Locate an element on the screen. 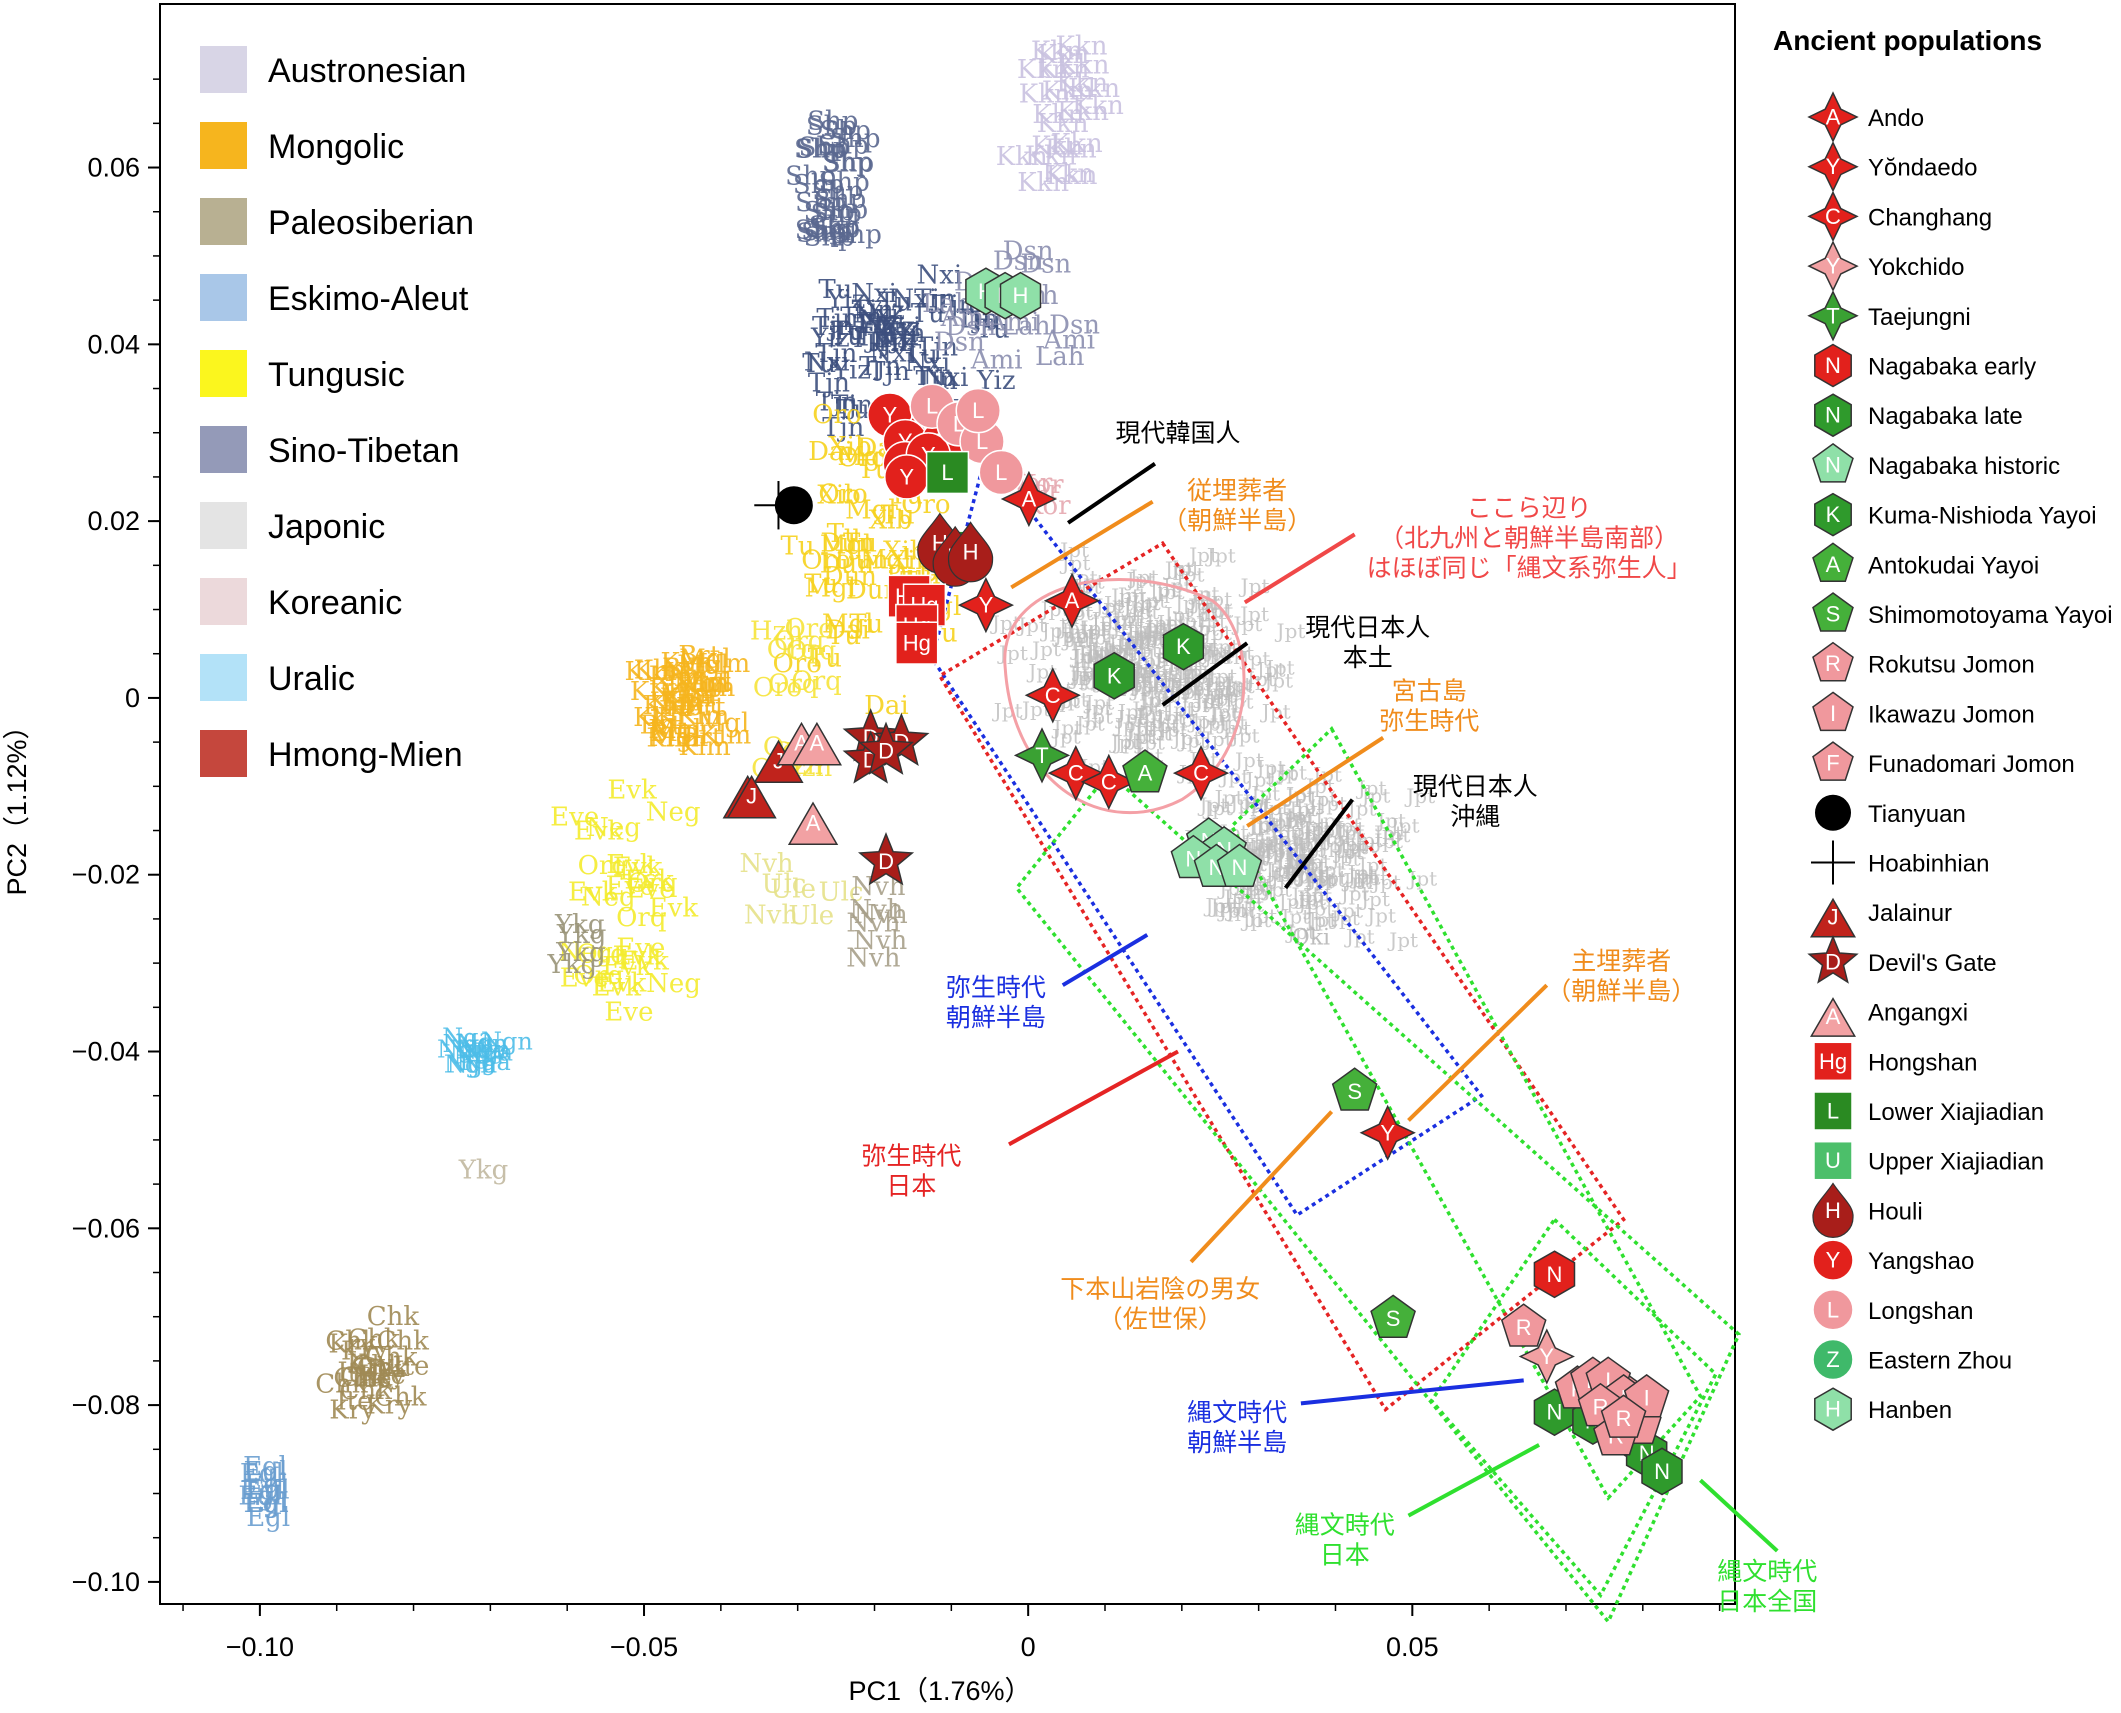 The width and height of the screenshot is (2121, 1713). jomon-korea-green is located at coordinates (1573, 1407).